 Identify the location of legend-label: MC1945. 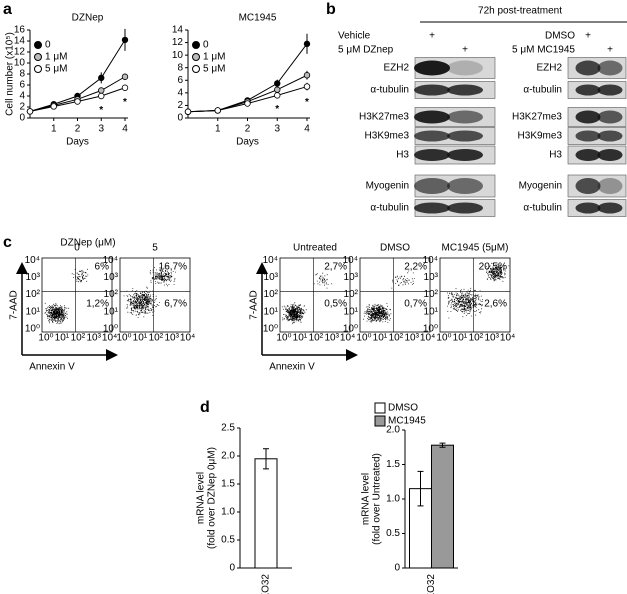
(407, 421).